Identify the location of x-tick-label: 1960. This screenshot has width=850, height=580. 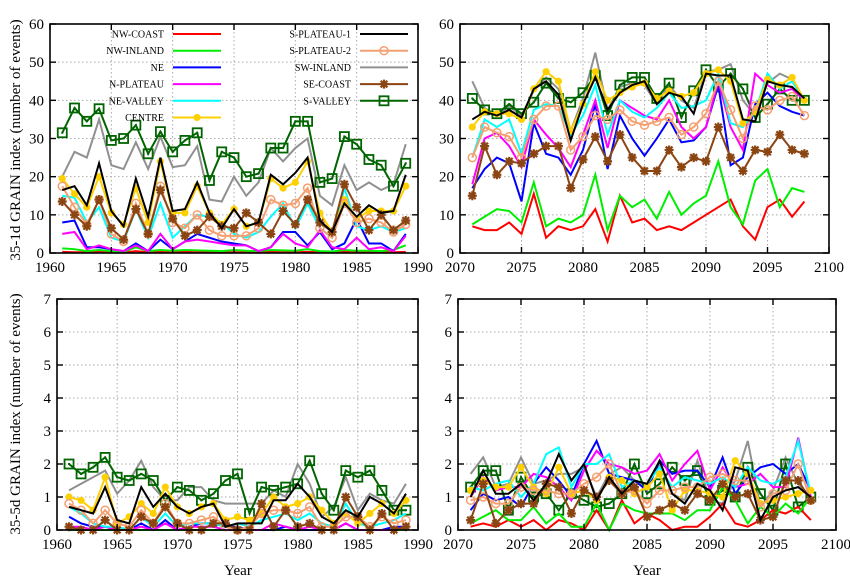
(50, 268).